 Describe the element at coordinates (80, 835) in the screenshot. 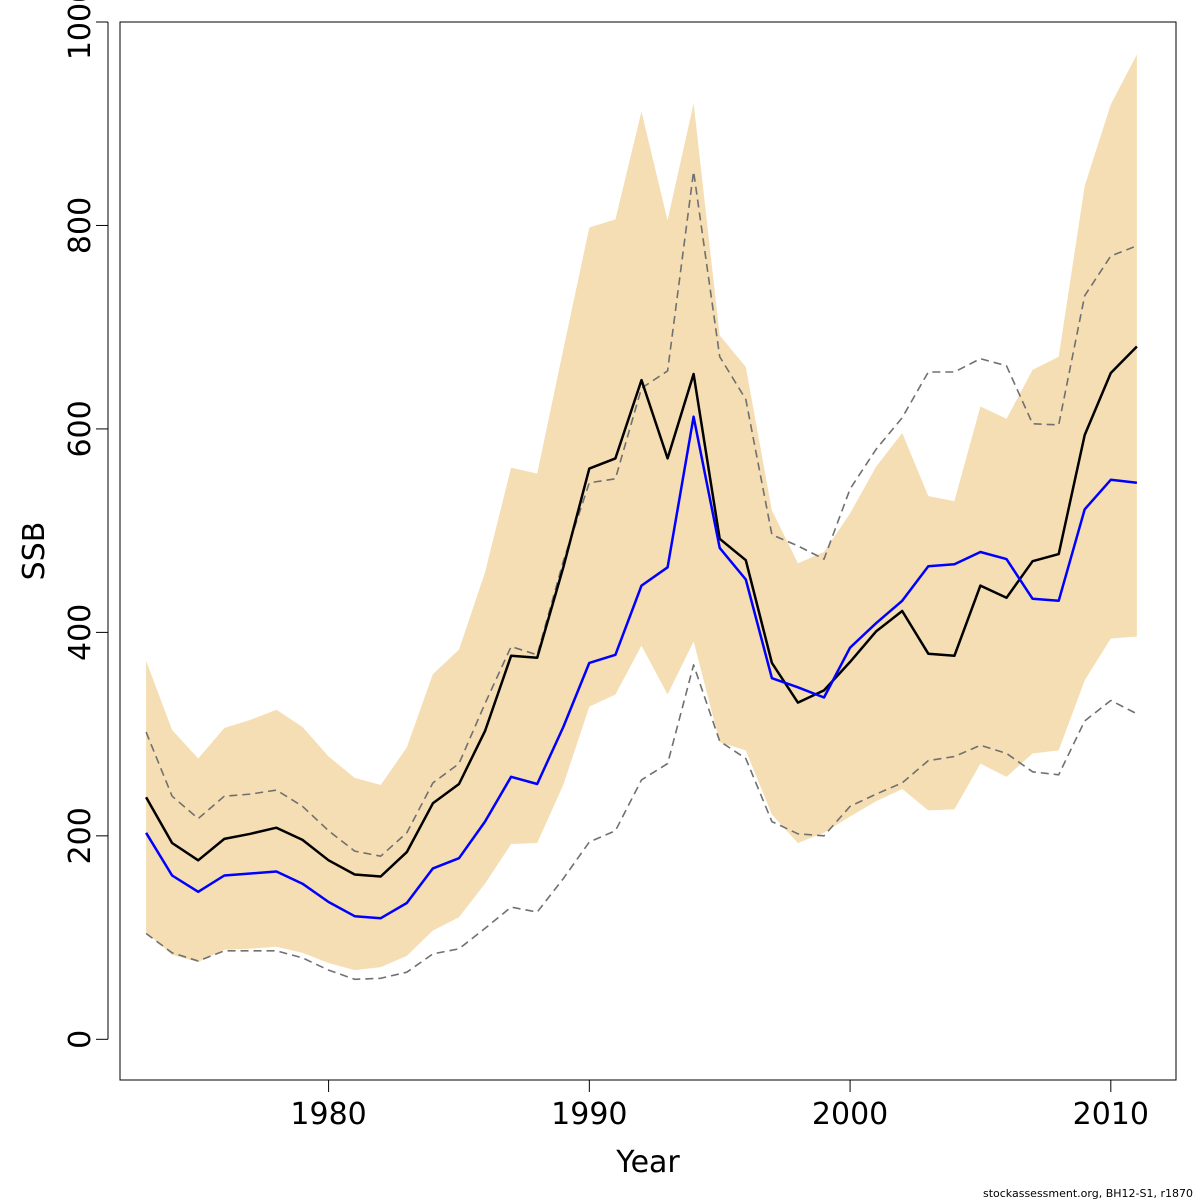

I see `y-tick-label: 200` at that location.